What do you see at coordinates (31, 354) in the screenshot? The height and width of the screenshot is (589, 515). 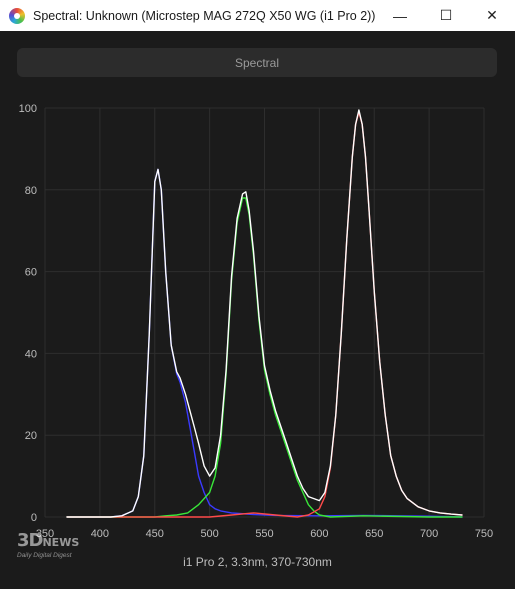 I see `y-tick-label: 40` at bounding box center [31, 354].